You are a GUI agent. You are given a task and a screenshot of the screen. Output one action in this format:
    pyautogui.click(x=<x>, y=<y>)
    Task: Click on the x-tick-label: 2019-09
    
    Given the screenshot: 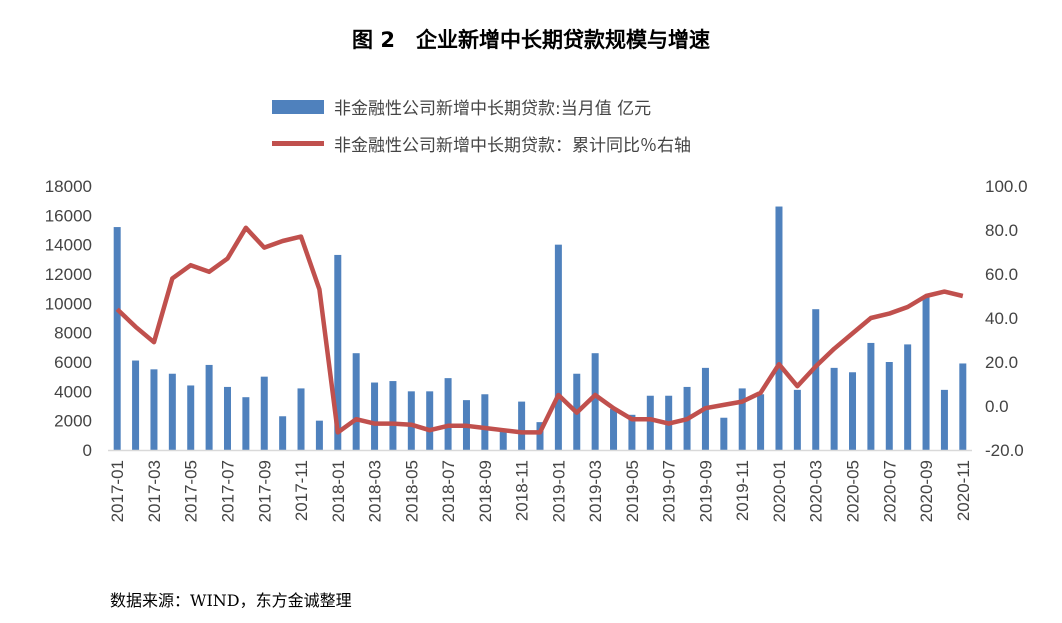 What is the action you would take?
    pyautogui.click(x=705, y=491)
    